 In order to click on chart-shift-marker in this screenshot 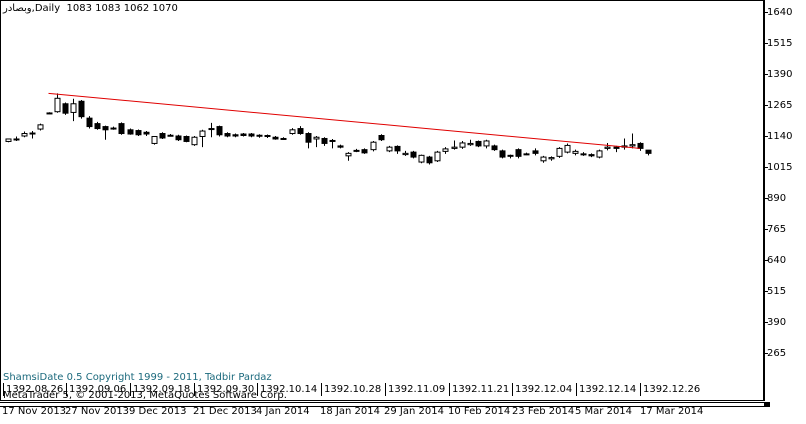, I will do `click(767, 404)`.